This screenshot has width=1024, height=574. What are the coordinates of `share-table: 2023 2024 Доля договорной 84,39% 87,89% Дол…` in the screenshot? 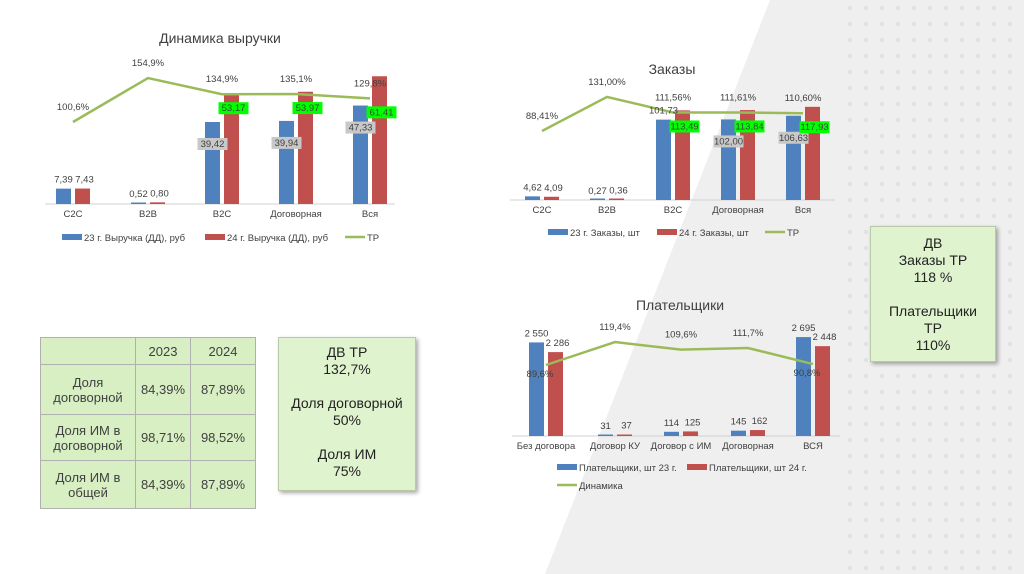 It's located at (148, 423).